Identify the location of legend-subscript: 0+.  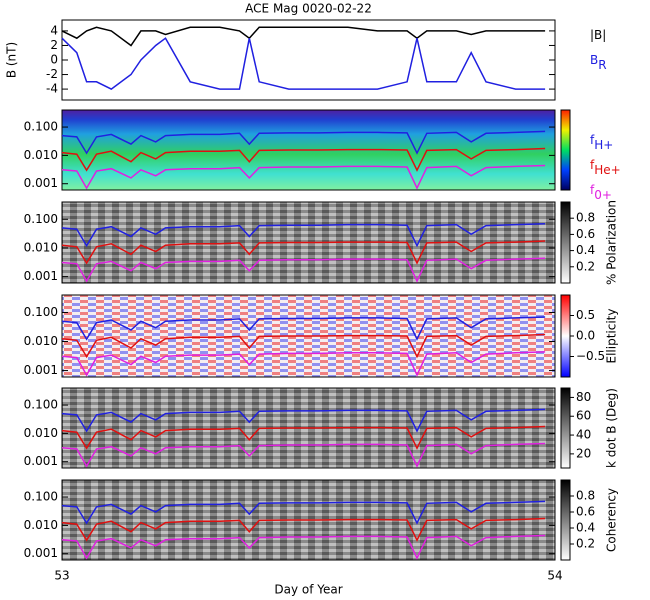
(603, 195).